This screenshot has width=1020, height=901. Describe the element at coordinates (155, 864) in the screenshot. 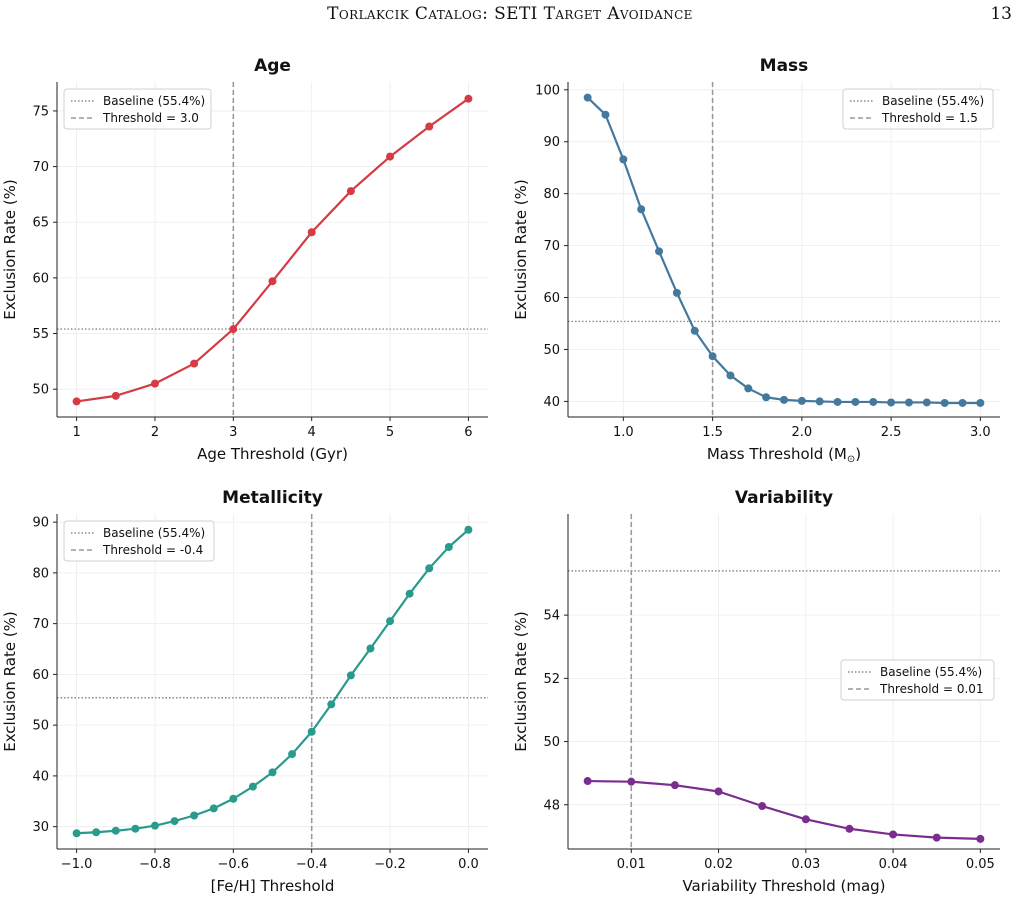

I see `x-tick-label: −0.8` at that location.